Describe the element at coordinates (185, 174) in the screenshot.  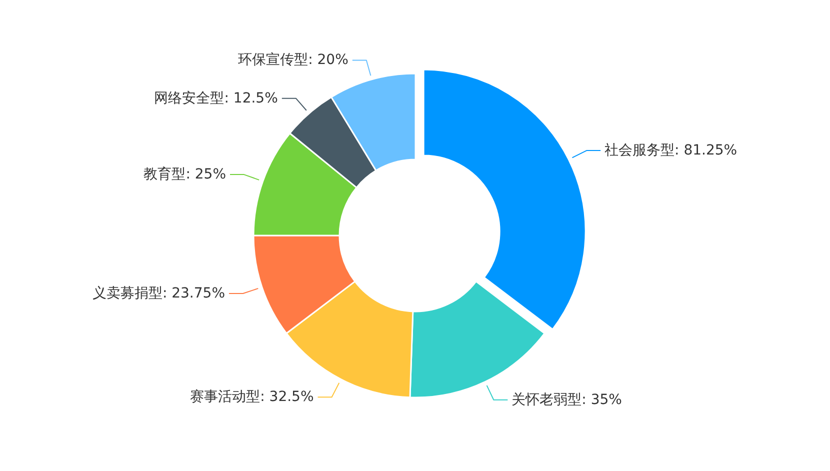
I see `slice-label: 教育型: 25%` at that location.